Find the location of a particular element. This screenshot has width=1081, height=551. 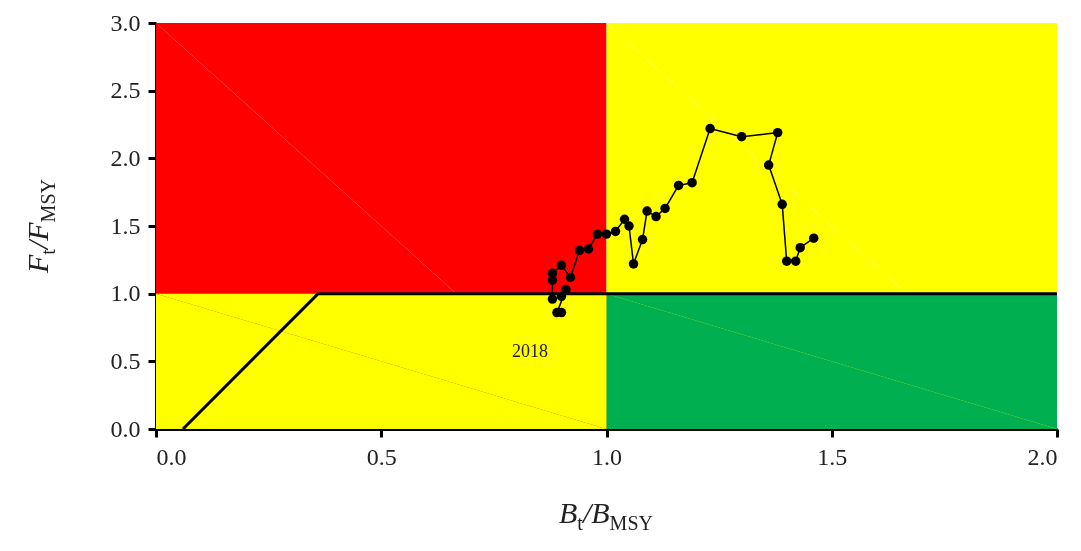

annotation: 2018 is located at coordinates (529, 350).